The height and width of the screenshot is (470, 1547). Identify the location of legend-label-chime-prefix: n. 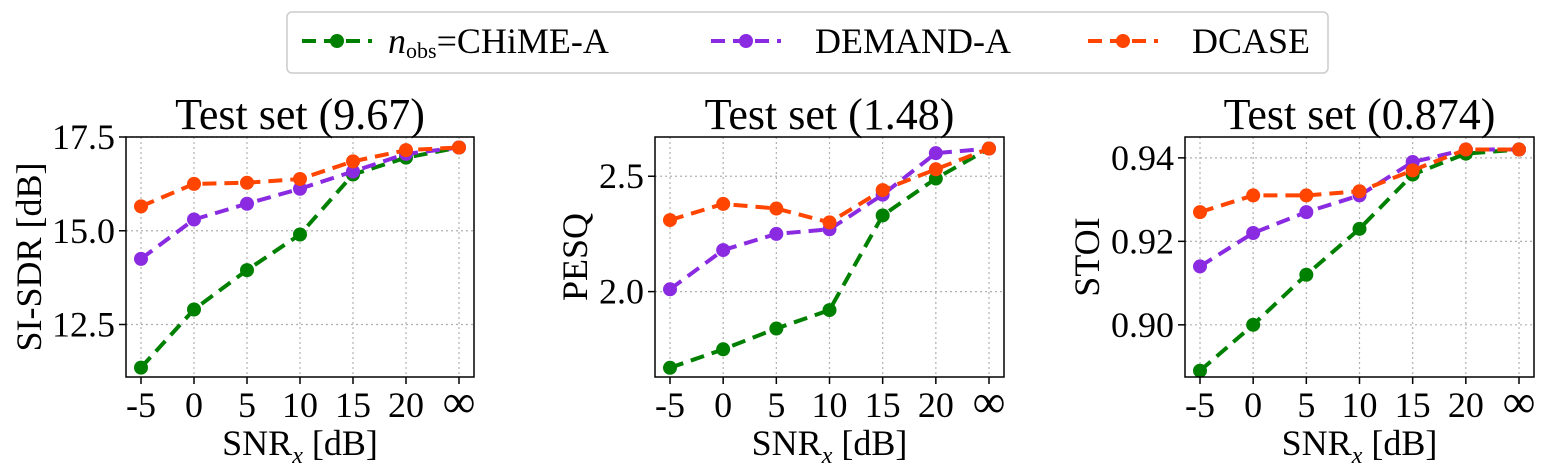
(397, 41).